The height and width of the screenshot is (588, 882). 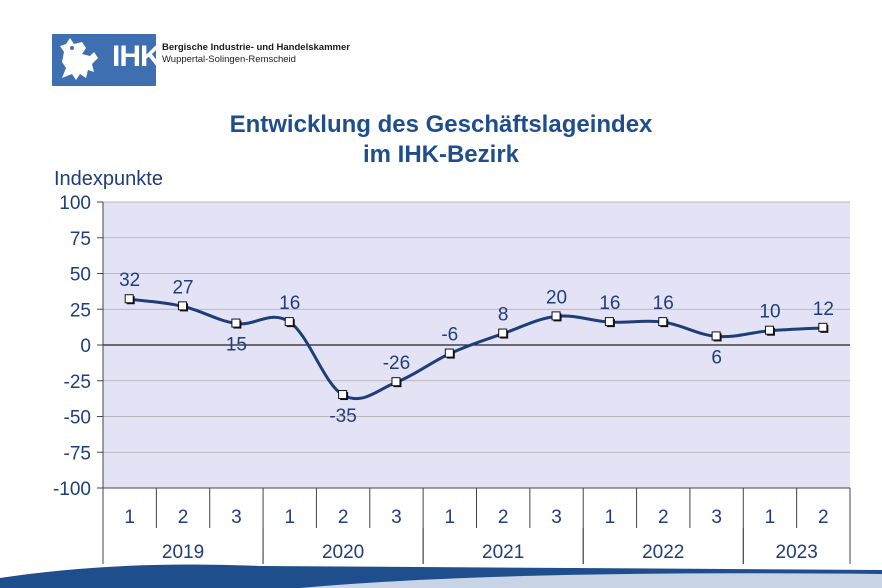 I want to click on y-tick-labels: 100 75 50 25 0 -25 -50 -75 -100, so click(x=72, y=346).